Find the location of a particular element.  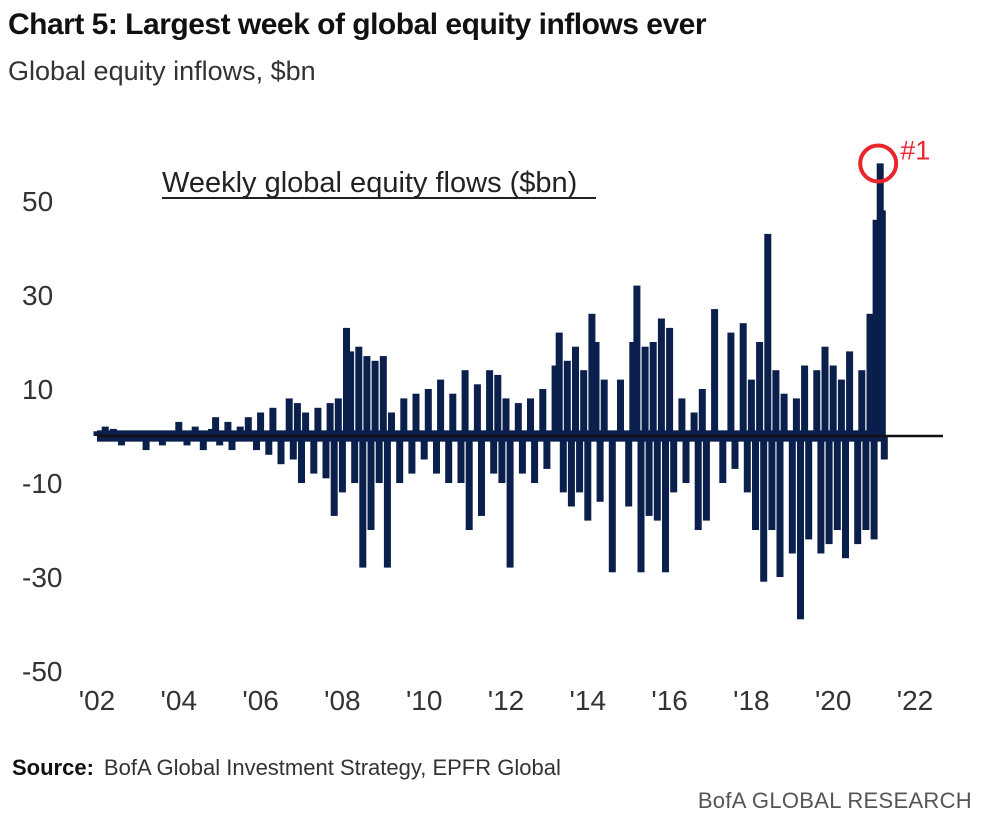

x-tick-label: '16 is located at coordinates (669, 700).